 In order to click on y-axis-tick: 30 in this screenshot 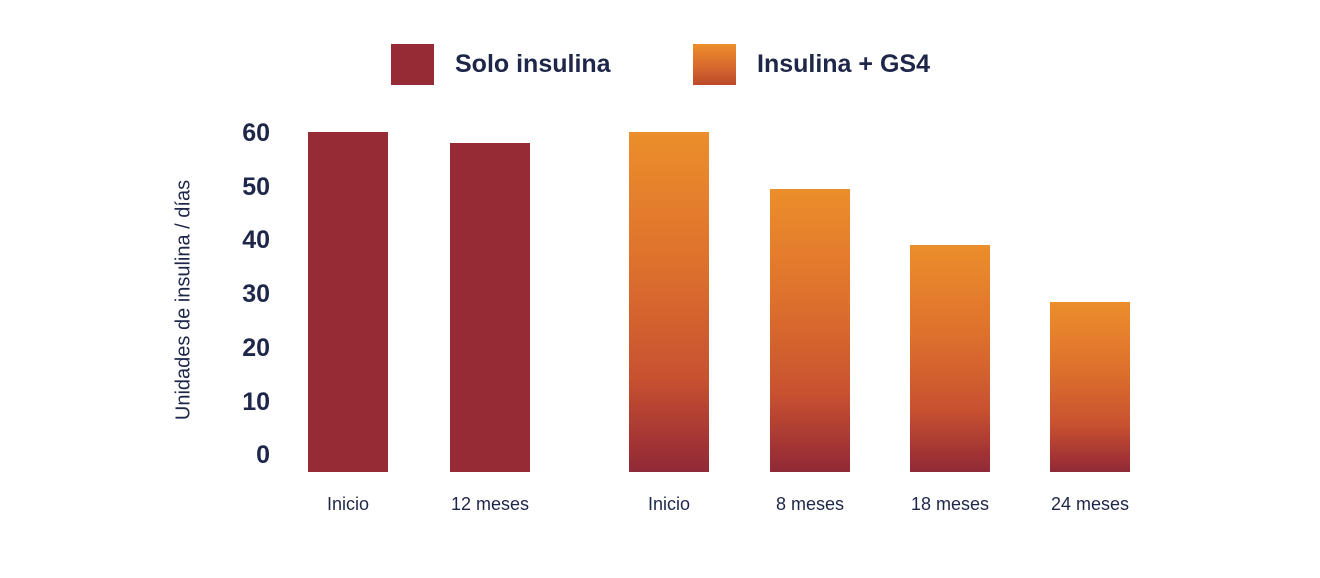, I will do `click(256, 294)`.